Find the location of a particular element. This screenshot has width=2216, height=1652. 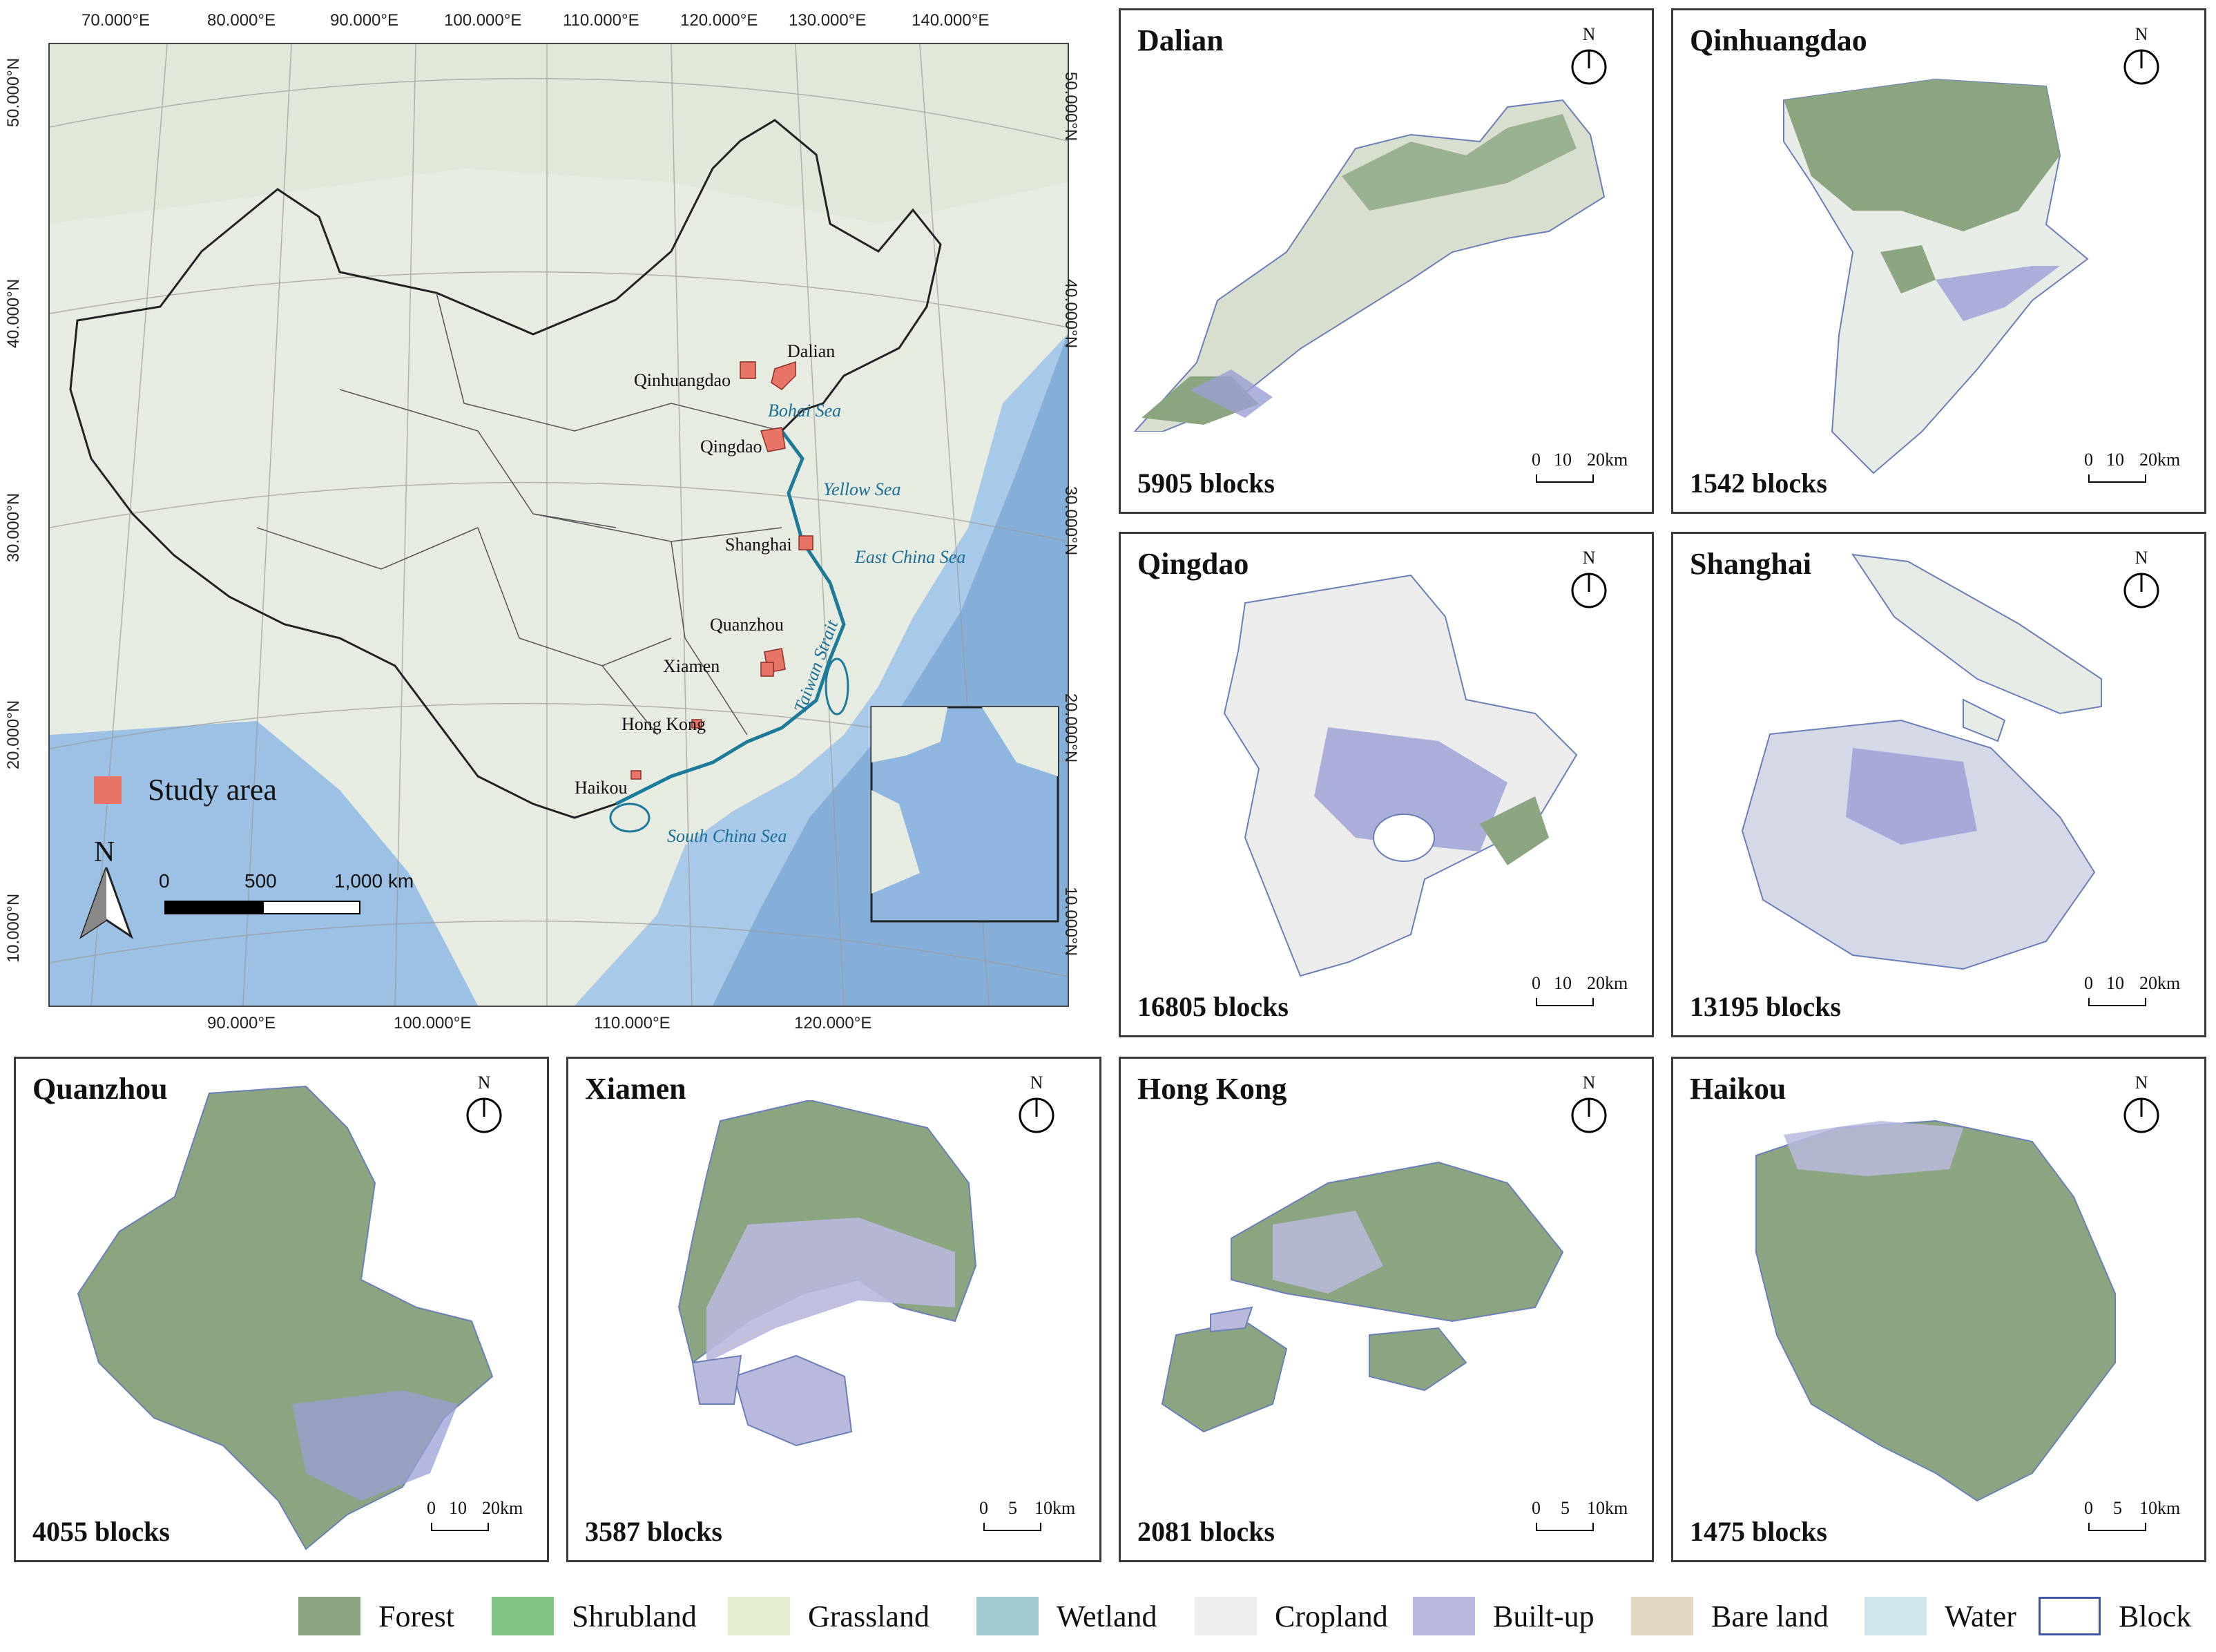

legend-label: Grassland is located at coordinates (869, 1616).